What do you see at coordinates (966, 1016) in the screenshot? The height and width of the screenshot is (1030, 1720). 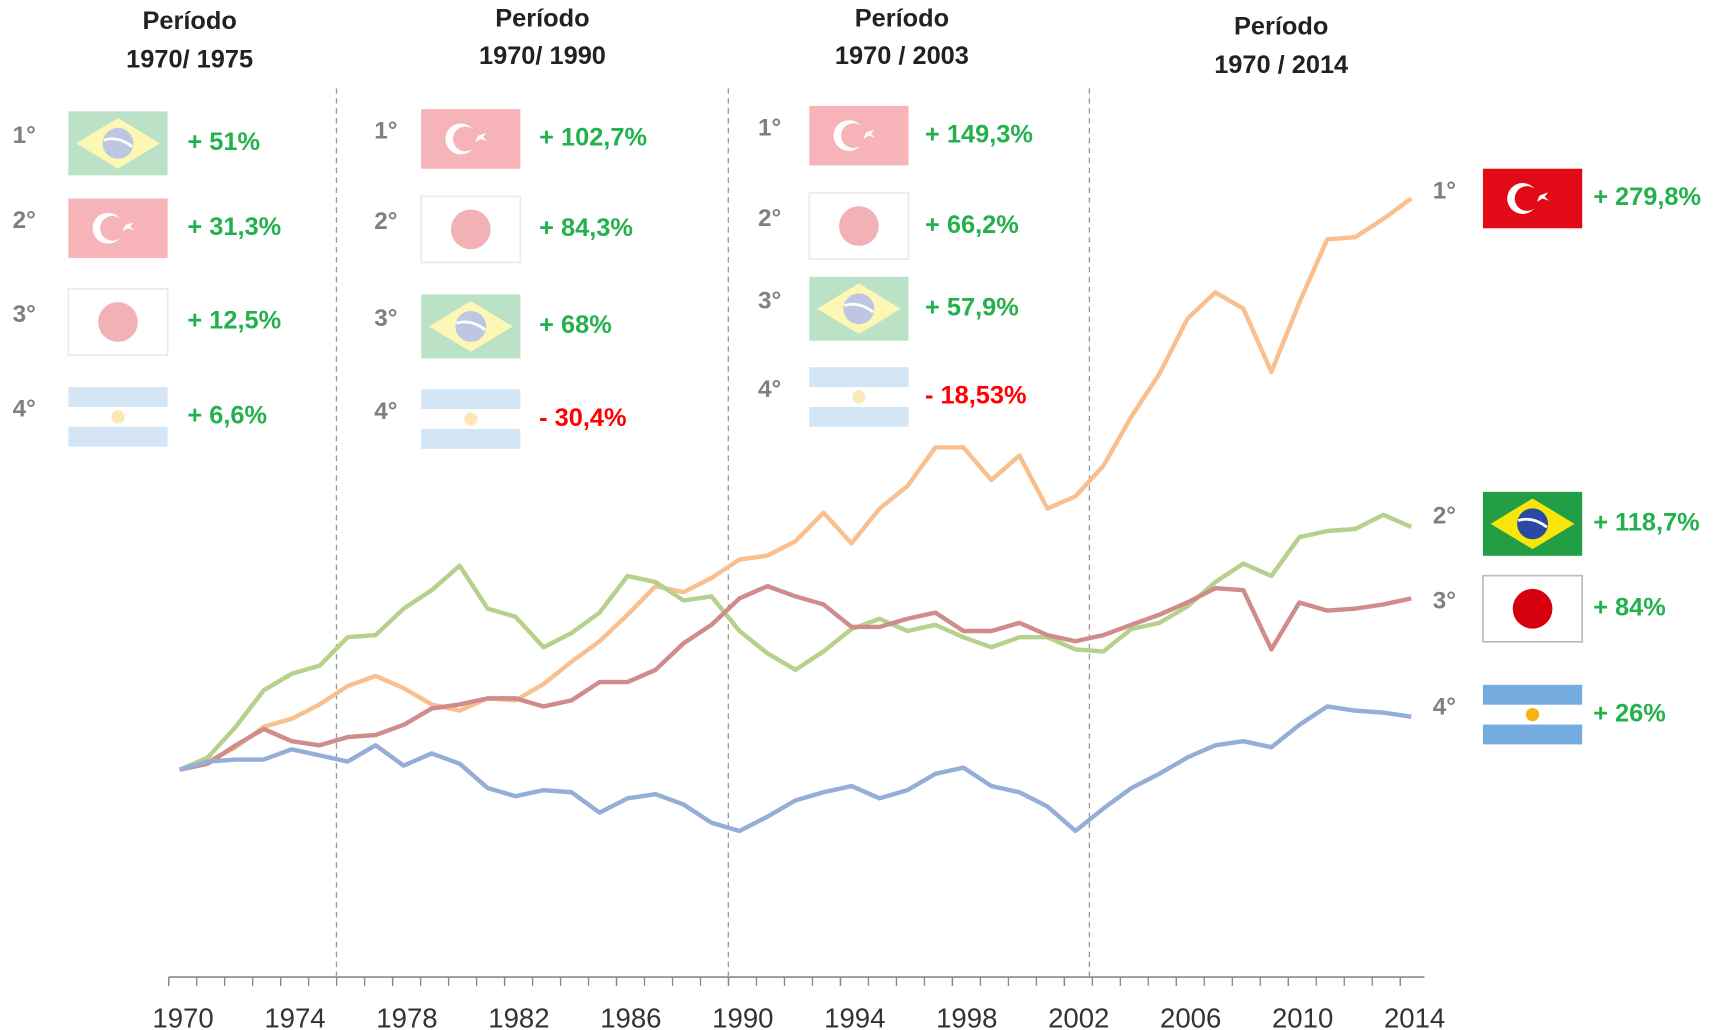 I see `x-tick-label: 1998` at bounding box center [966, 1016].